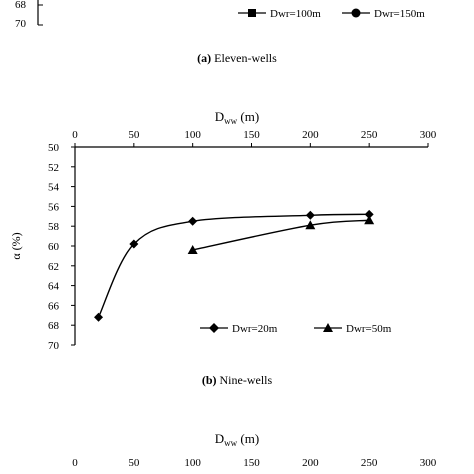 This screenshot has height=474, width=474. Describe the element at coordinates (54, 207) in the screenshot. I see `y-tick-label: 56` at that location.